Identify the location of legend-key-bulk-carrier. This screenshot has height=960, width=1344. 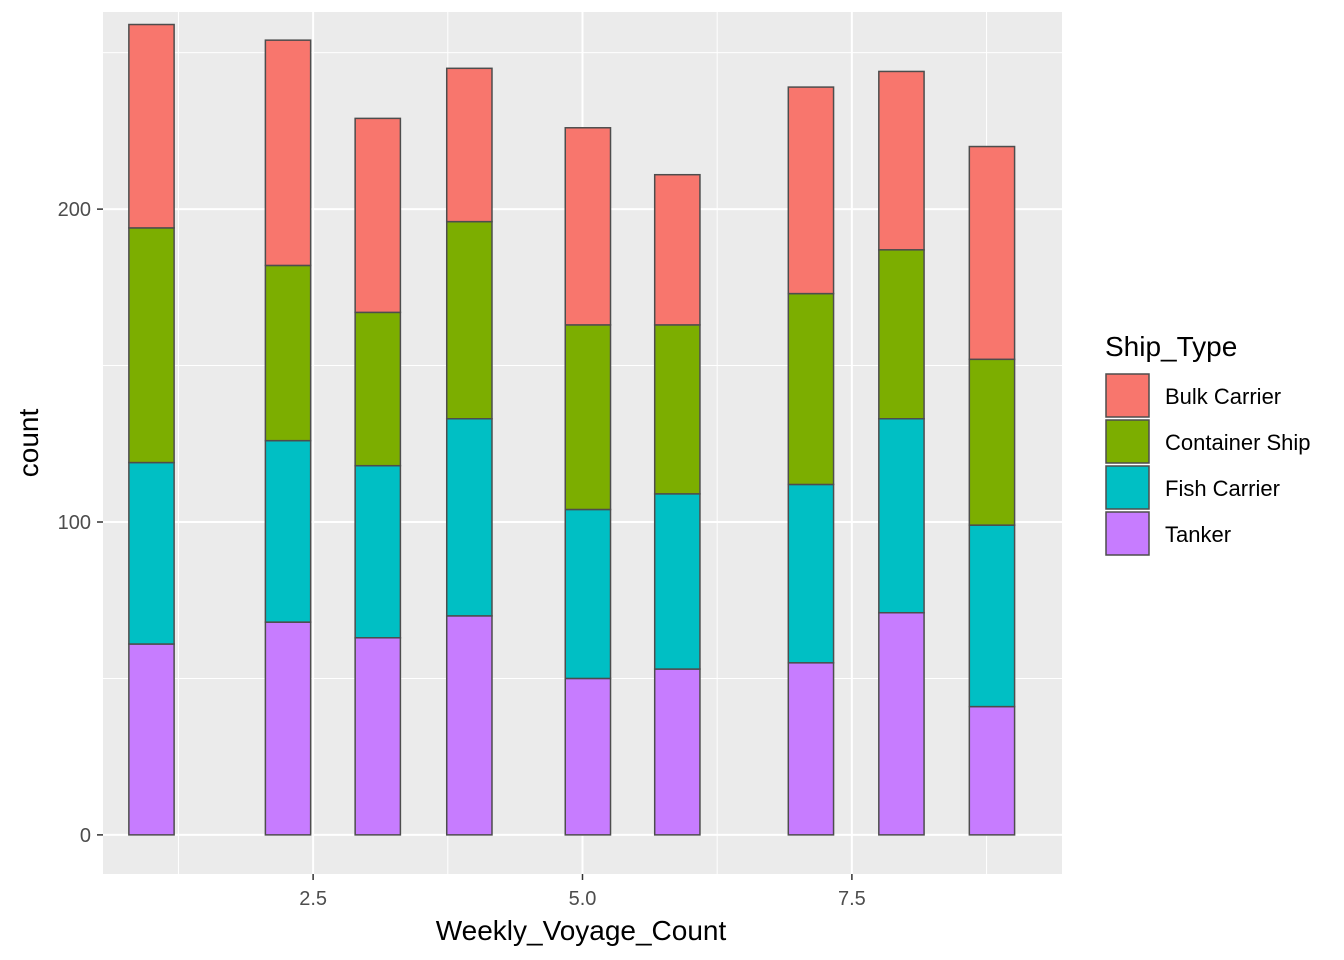
(1127, 395).